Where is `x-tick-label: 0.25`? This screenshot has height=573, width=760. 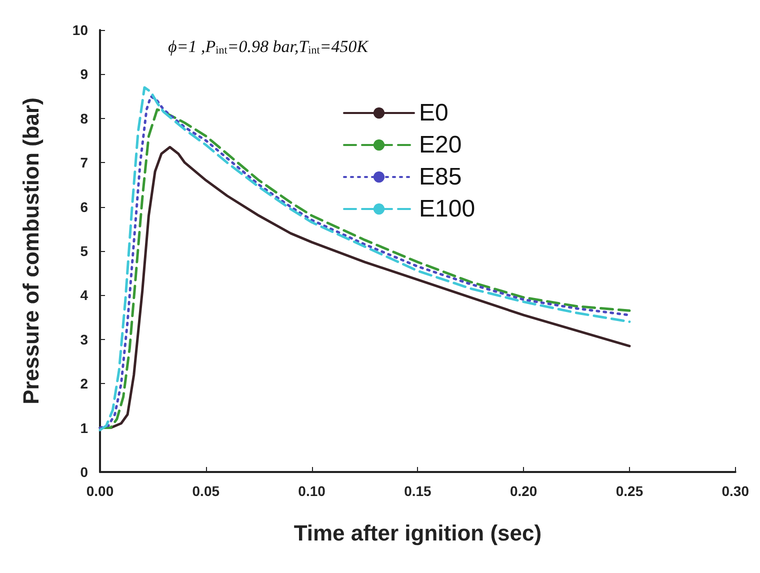
x-tick-label: 0.25 is located at coordinates (630, 491).